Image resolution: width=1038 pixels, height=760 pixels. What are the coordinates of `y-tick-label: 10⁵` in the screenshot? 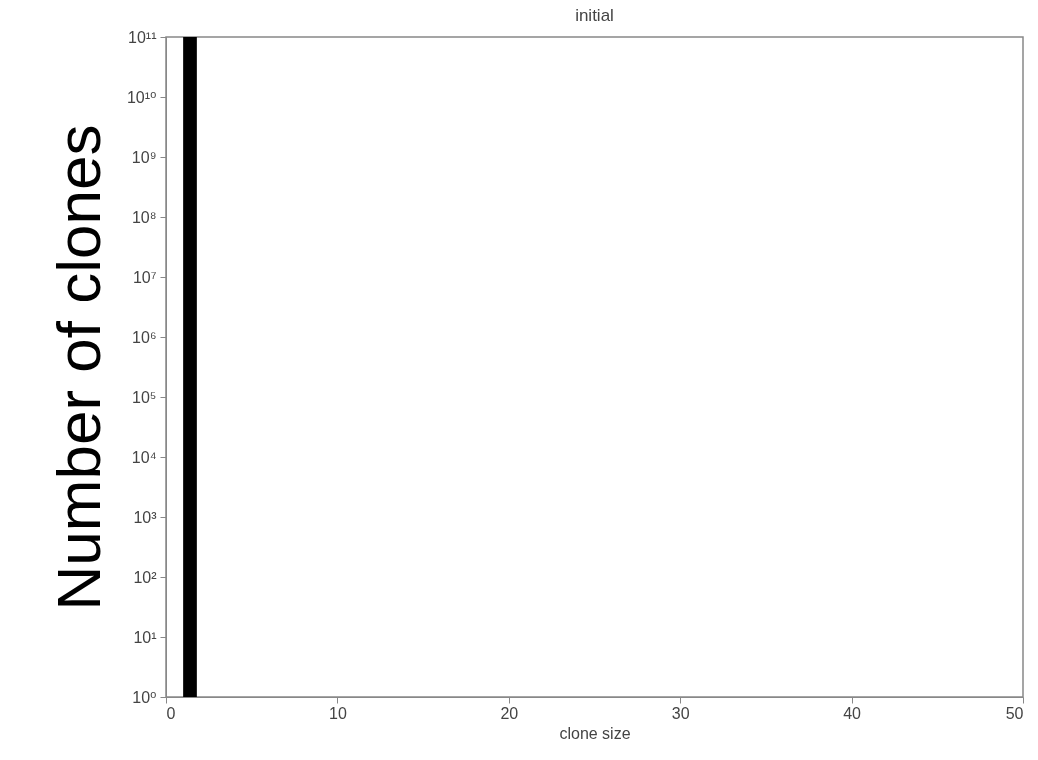 It's located at (144, 397).